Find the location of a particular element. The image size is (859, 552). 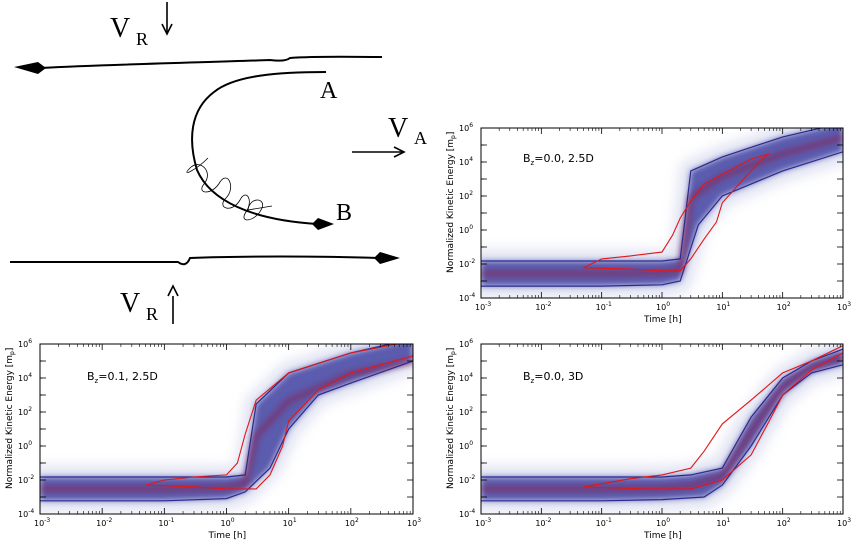

inflow-arrow-down is located at coordinates (167, 19).